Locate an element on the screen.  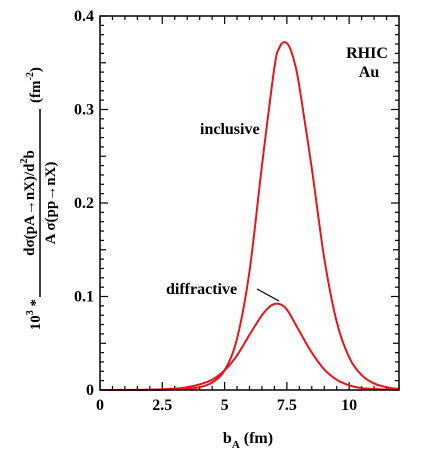
x-tick-label: 7.5 is located at coordinates (287, 405).